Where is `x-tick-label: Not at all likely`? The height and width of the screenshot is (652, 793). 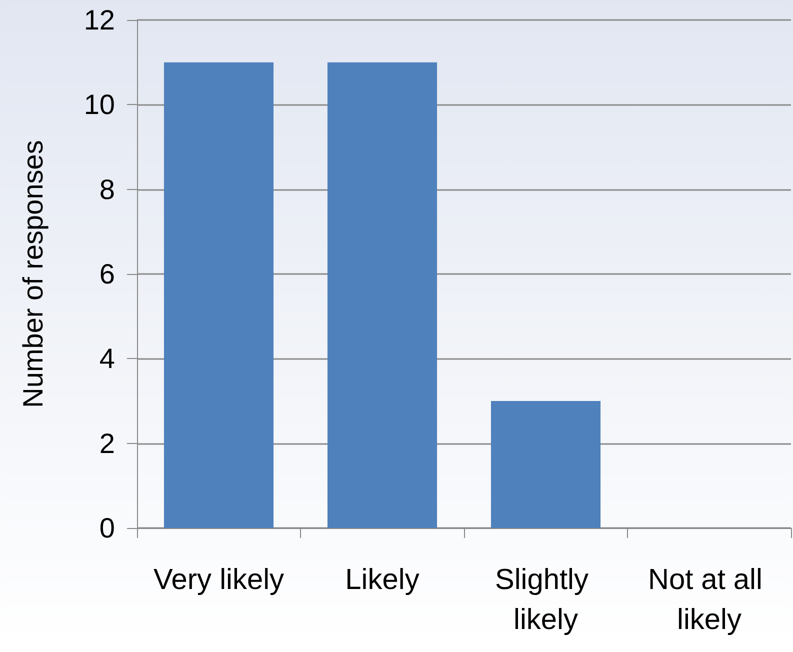
x-tick-label: Not at all likely is located at coordinates (709, 600).